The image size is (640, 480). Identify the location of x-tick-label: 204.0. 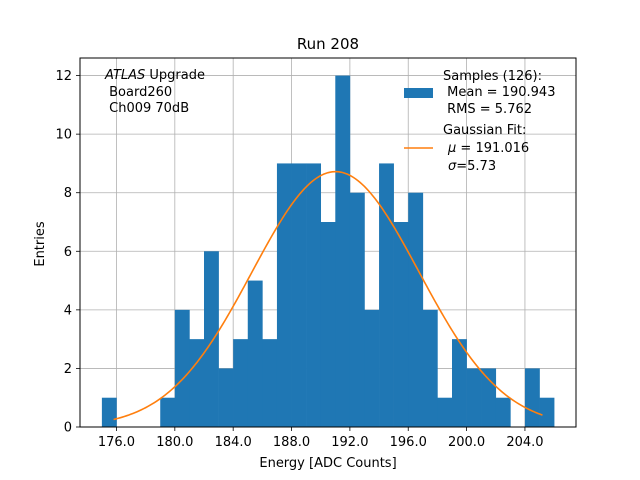
(524, 442).